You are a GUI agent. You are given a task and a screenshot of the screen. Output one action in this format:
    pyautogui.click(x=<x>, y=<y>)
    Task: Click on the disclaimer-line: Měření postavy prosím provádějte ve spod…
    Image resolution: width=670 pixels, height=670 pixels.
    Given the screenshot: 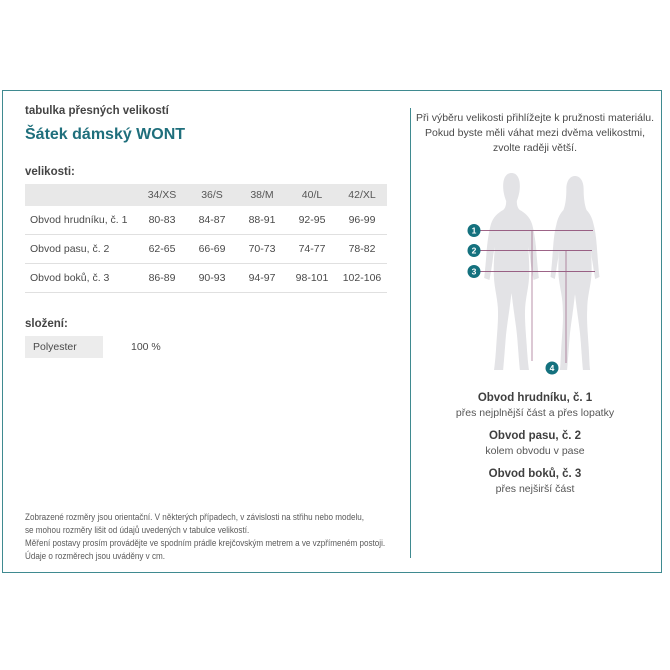 What is the action you would take?
    pyautogui.click(x=205, y=543)
    